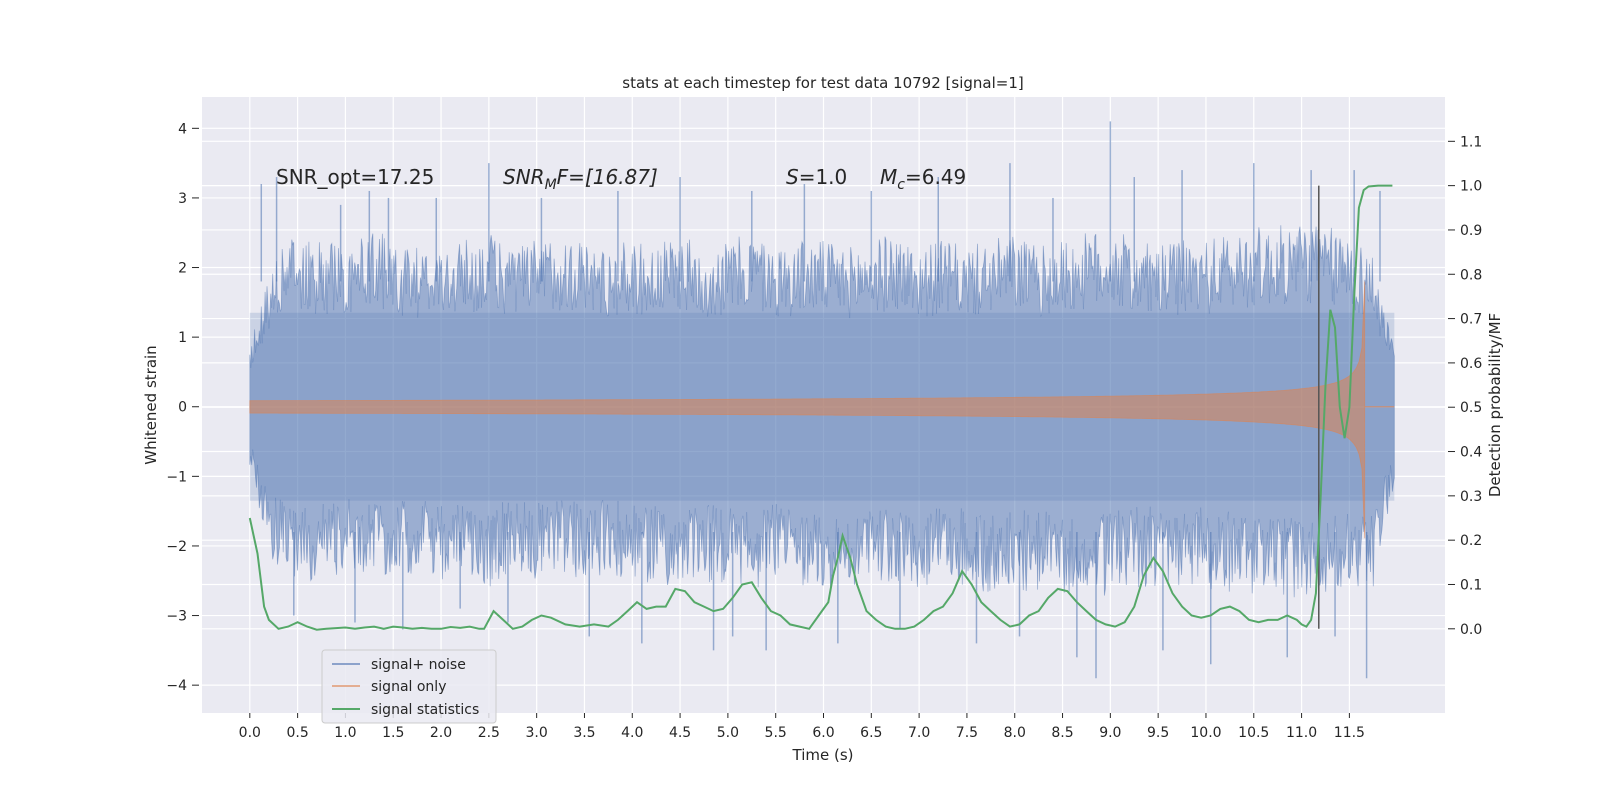  I want to click on annotation-mc: Mc=6.49, so click(923, 179).